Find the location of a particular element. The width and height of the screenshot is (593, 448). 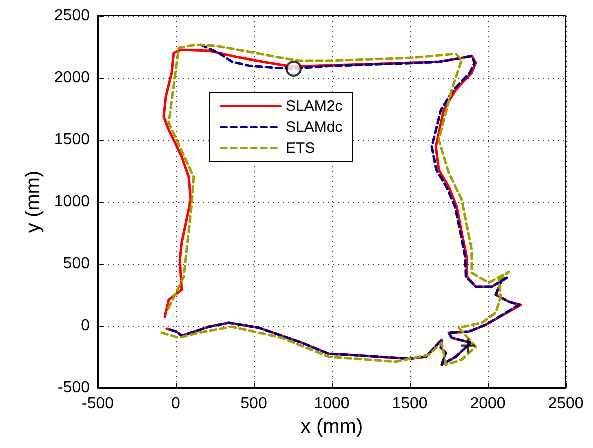

y-tick-label: 2500 is located at coordinates (72, 16).